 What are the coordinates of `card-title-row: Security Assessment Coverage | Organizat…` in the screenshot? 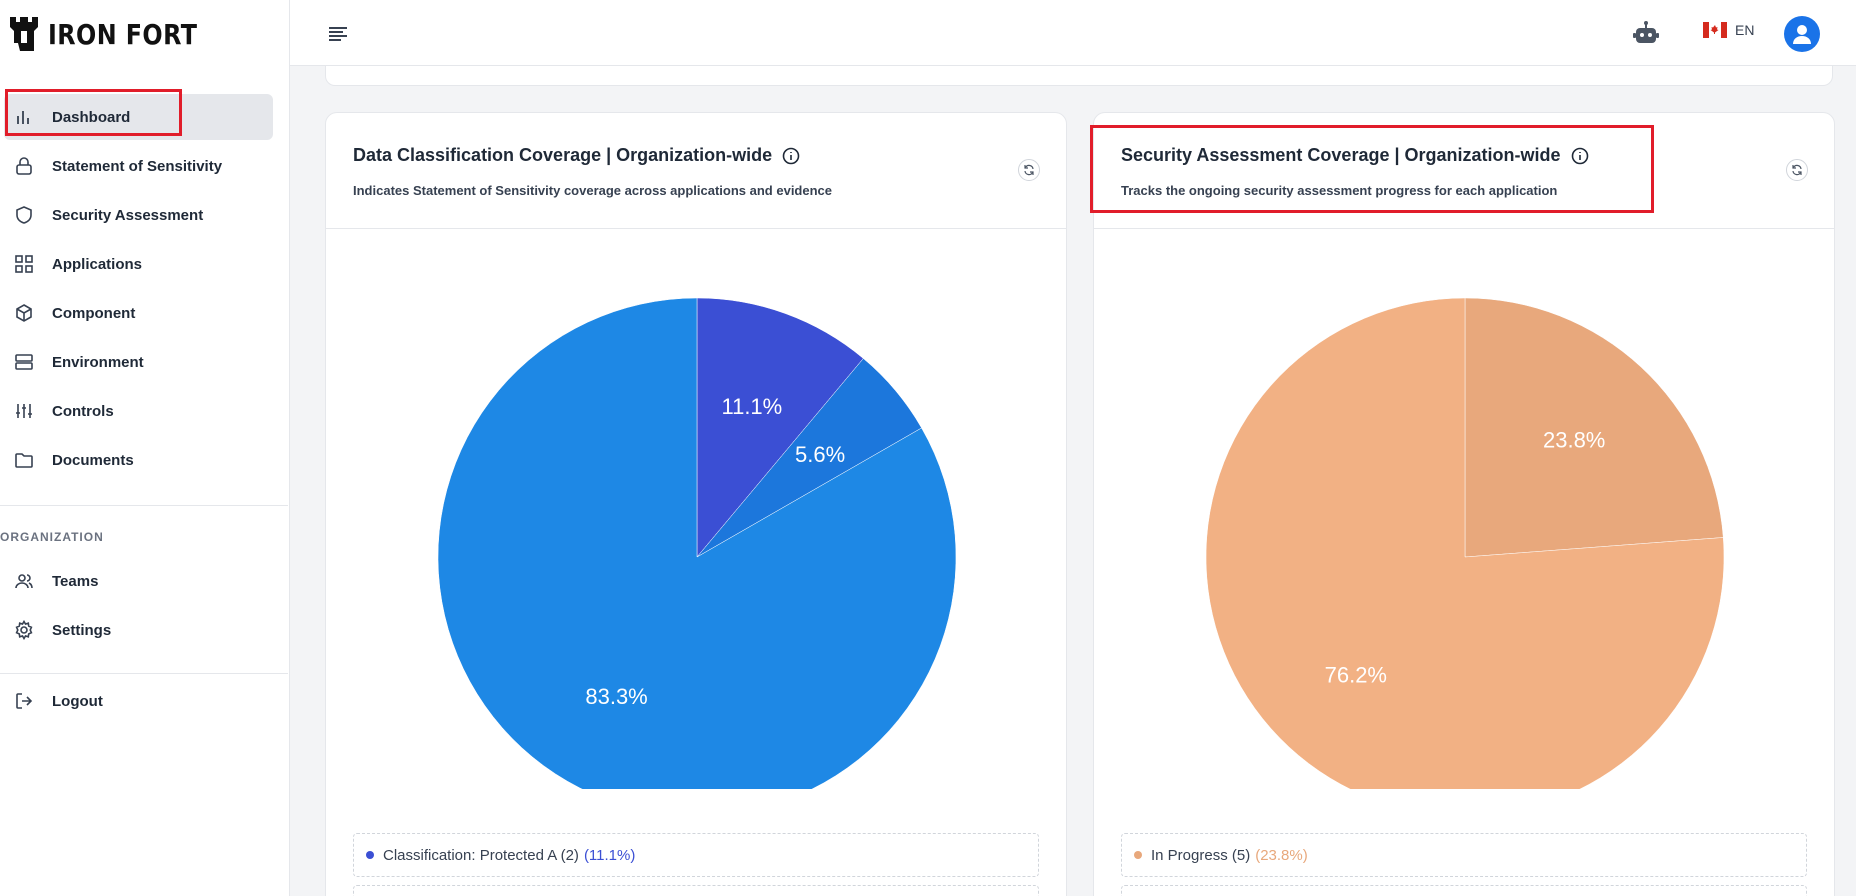 It's located at (1355, 155).